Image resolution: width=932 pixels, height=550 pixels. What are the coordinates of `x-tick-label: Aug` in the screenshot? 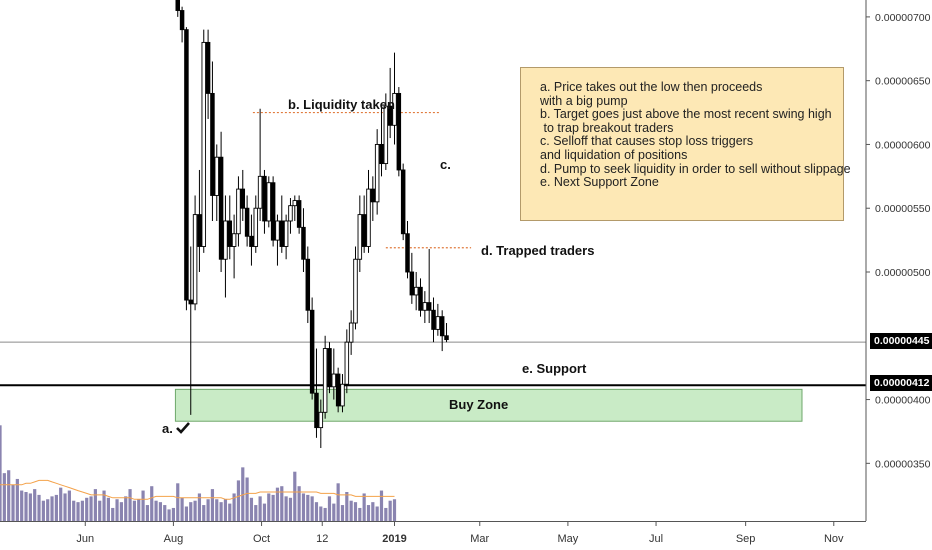 It's located at (174, 539).